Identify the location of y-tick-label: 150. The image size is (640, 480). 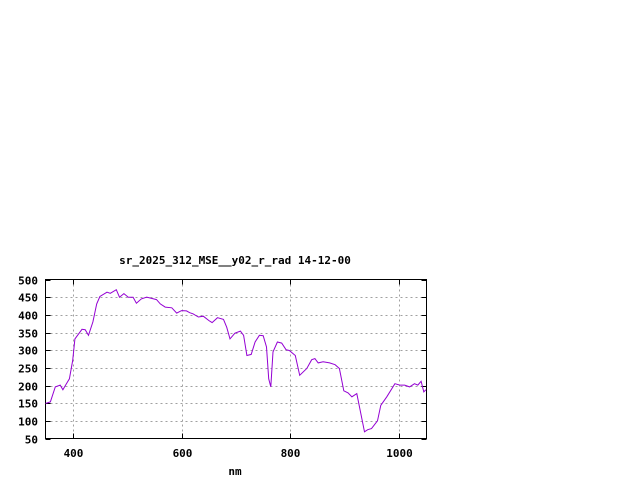
(28, 404).